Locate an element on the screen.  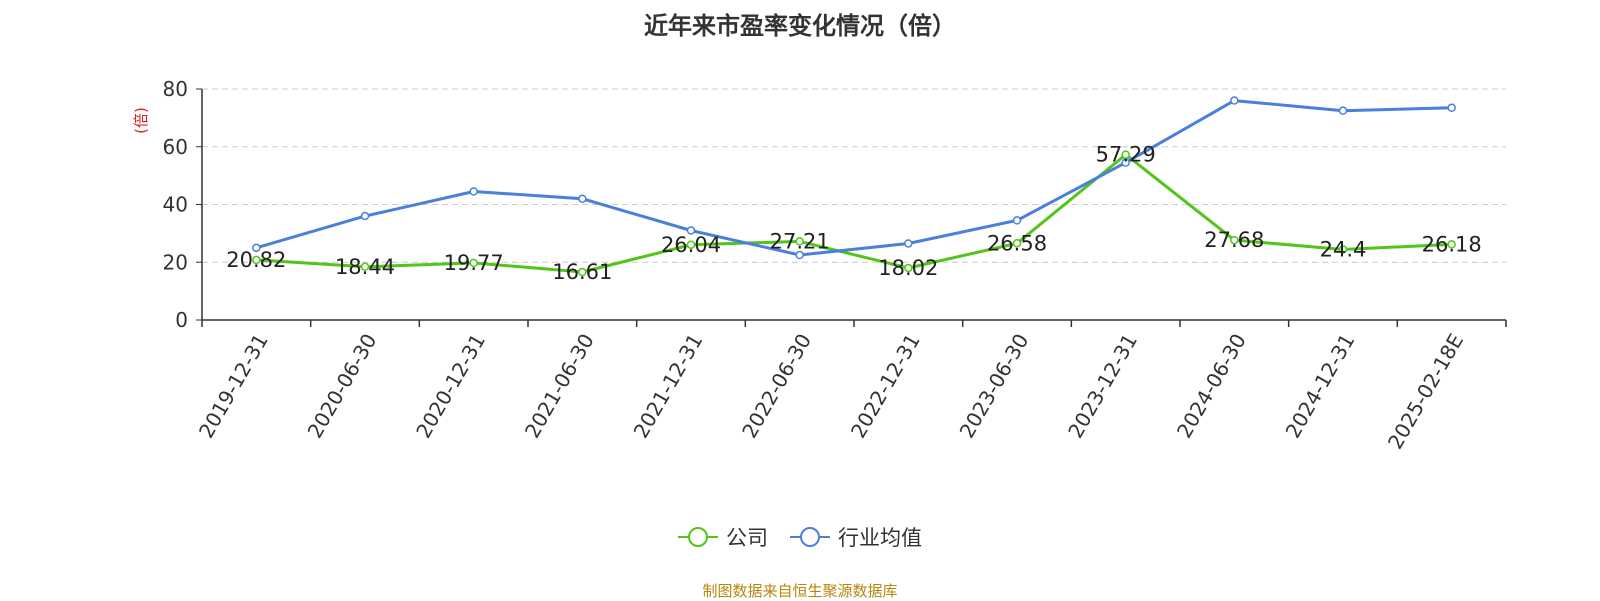
data-label-company: 18.44 is located at coordinates (365, 267).